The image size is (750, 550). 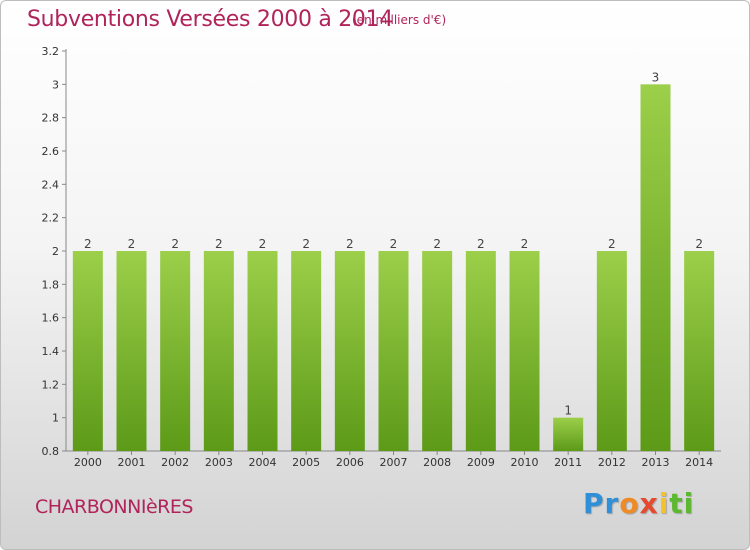 What do you see at coordinates (51, 351) in the screenshot?
I see `y-tick-label: 1.4` at bounding box center [51, 351].